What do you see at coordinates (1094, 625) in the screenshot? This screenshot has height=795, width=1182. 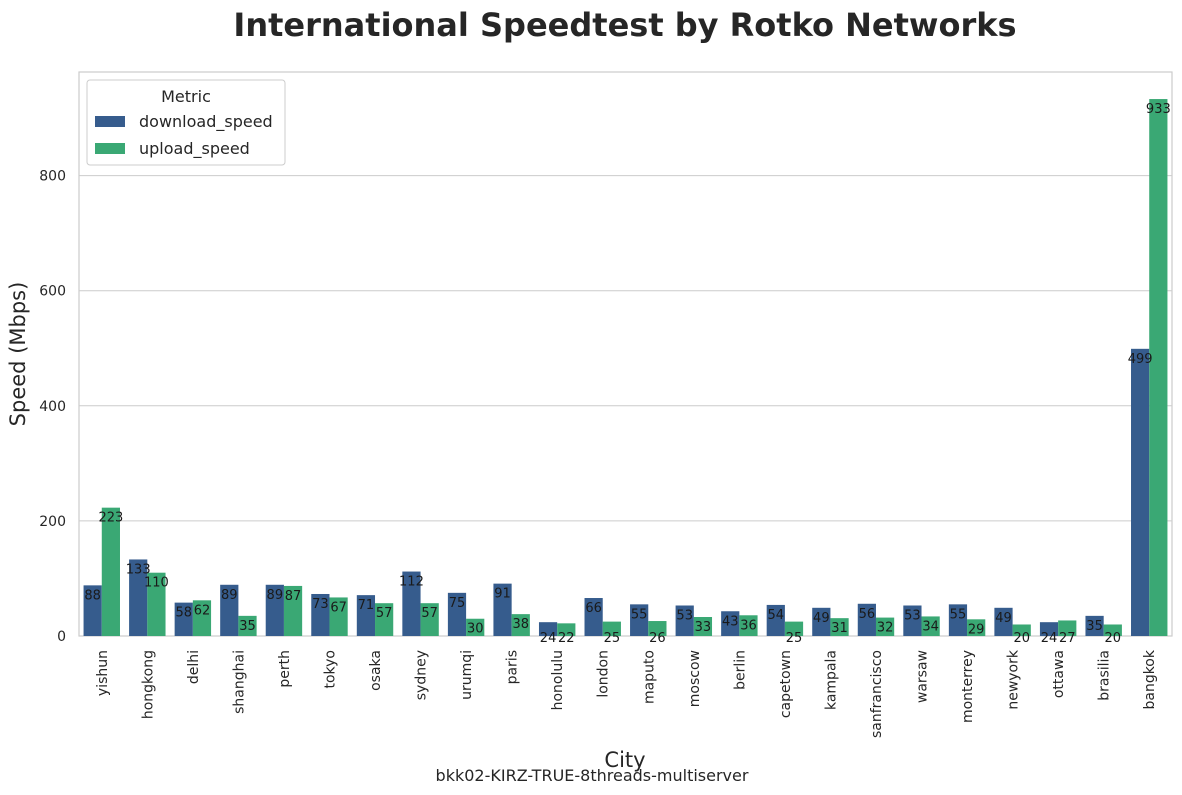 I see `bar-download_speed-brasilia` at bounding box center [1094, 625].